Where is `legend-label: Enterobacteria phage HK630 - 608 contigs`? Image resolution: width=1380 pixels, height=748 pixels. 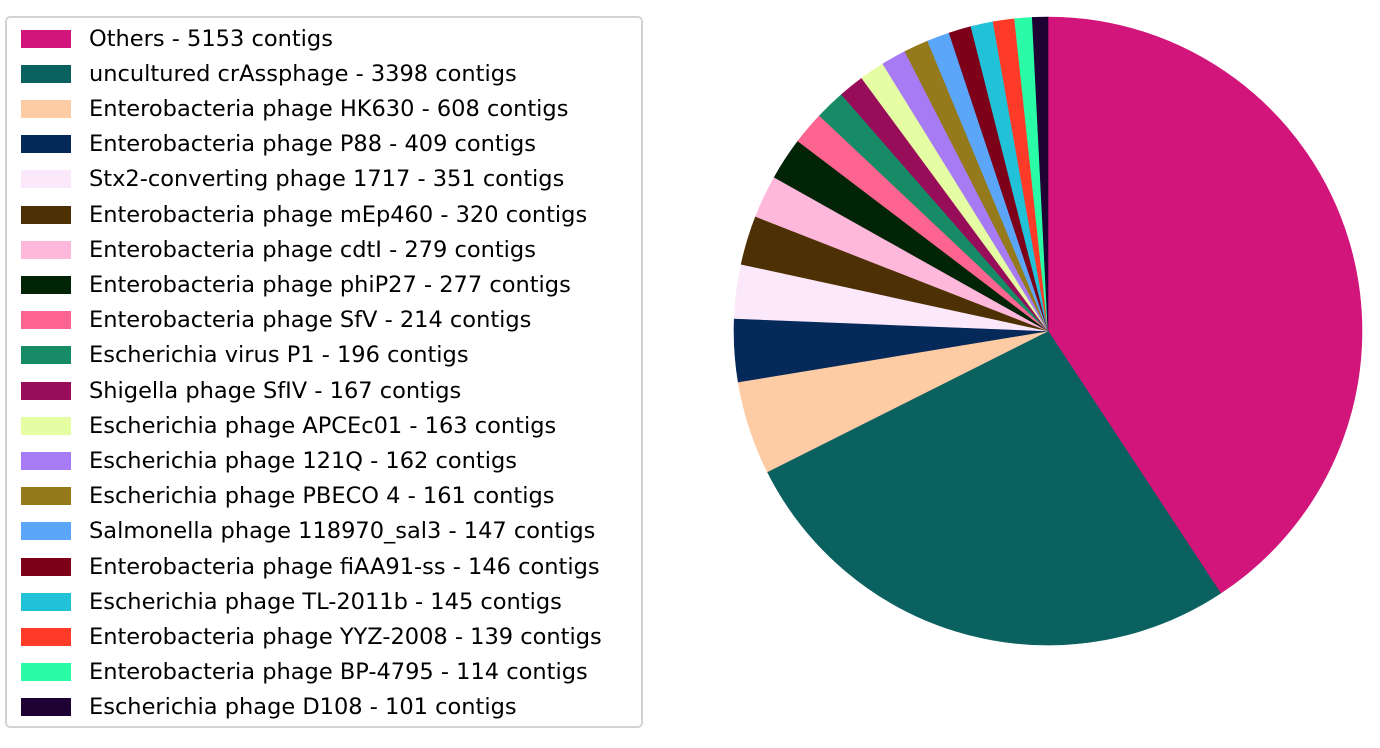
legend-label: Enterobacteria phage HK630 - 608 contigs is located at coordinates (329, 108).